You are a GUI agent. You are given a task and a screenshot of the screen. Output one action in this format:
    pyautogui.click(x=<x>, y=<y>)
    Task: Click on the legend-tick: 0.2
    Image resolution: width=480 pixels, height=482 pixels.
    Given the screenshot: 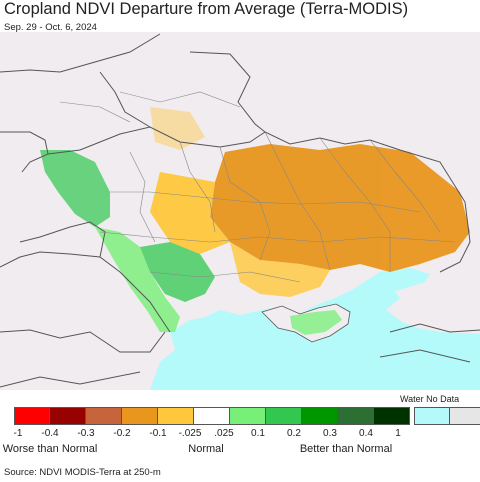 What is the action you would take?
    pyautogui.click(x=294, y=433)
    